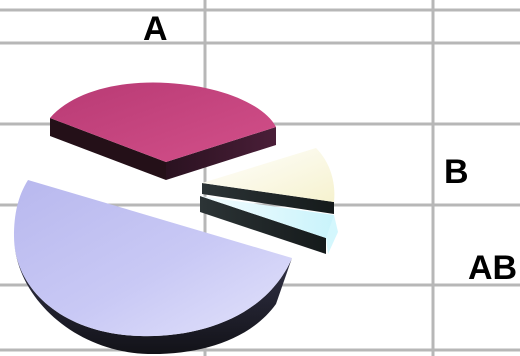 The image size is (520, 356). Describe the element at coordinates (267, 217) in the screenshot. I see `pie-slice-ab-top` at that location.